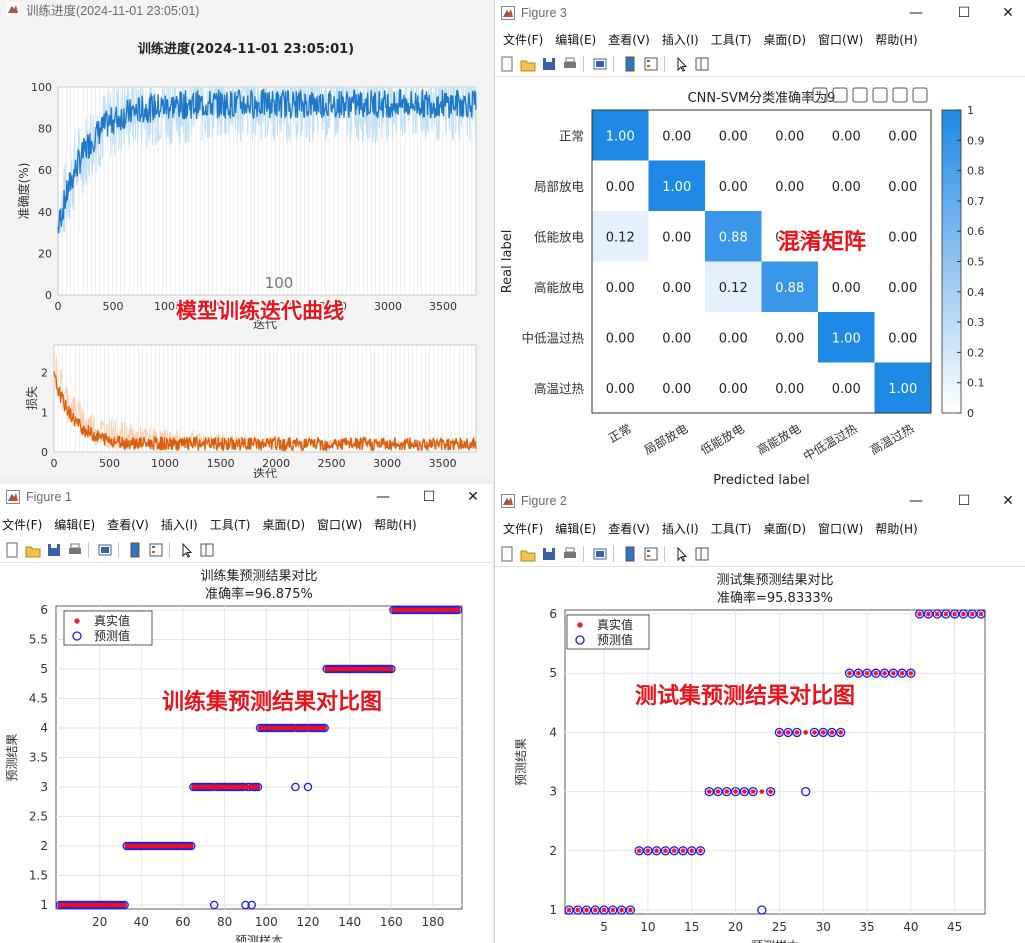  I want to click on colorbar-tick-label: 0.7, so click(976, 201).